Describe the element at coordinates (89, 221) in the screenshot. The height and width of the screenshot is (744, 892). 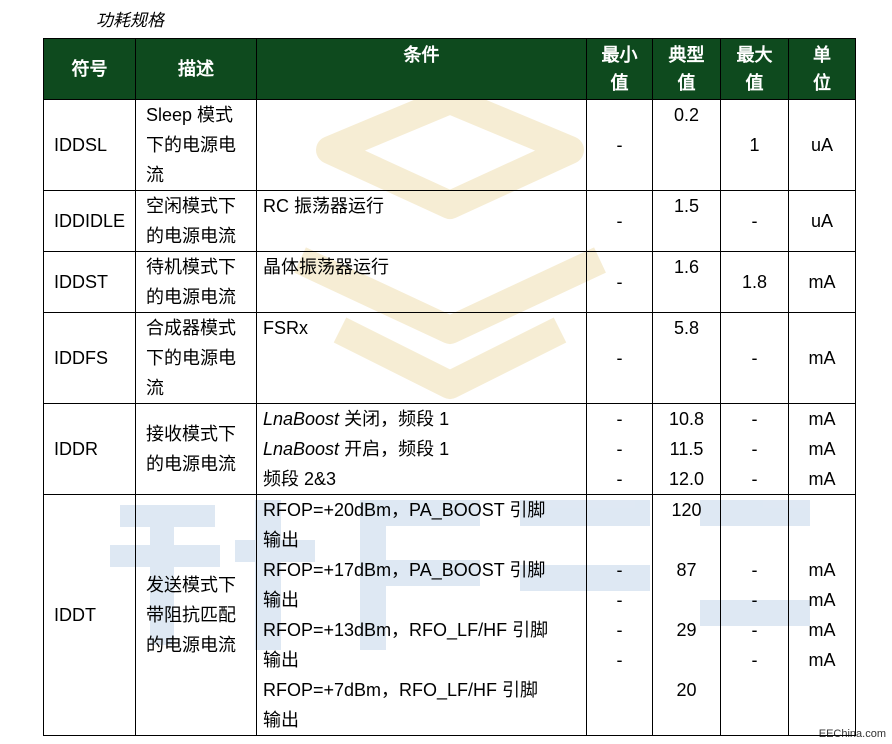
I see `symbol-cell: IDDIDLE` at that location.